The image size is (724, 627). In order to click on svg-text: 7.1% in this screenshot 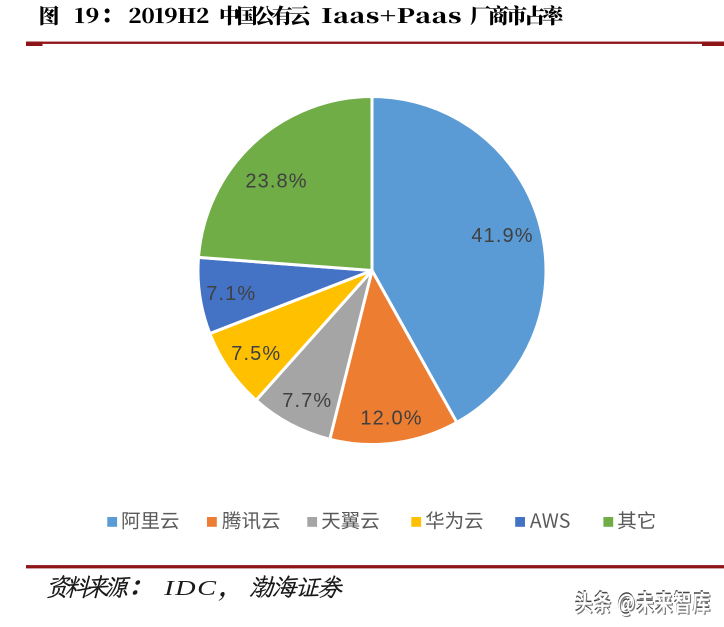, I will do `click(231, 294)`.